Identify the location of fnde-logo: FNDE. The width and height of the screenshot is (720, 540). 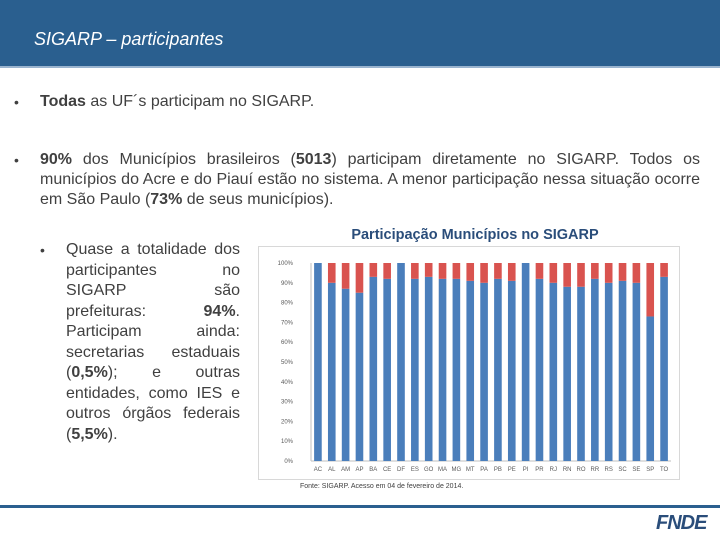
(681, 523).